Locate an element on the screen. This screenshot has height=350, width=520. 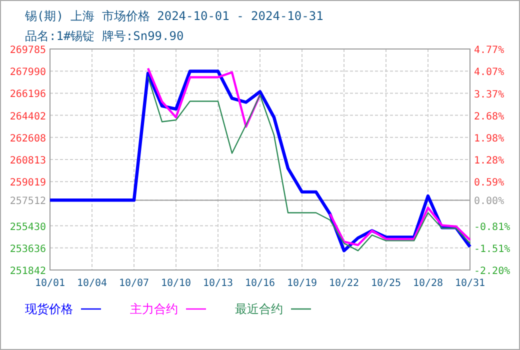
y-tick-label: 255430 is located at coordinates (28, 227).